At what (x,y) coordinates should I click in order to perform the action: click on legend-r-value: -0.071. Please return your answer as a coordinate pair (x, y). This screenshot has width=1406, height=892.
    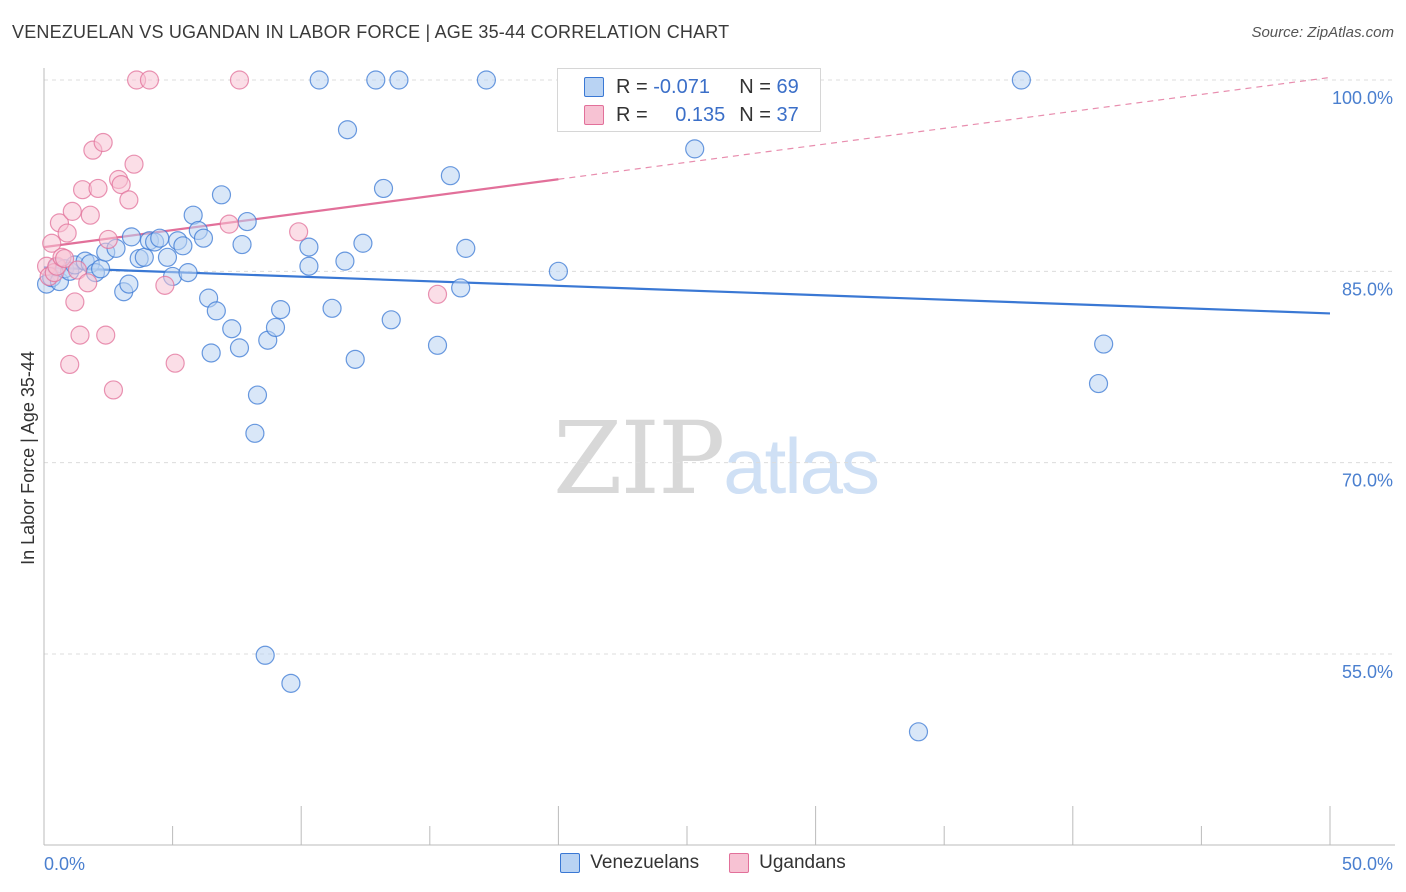
    Looking at the image, I should click on (681, 86).